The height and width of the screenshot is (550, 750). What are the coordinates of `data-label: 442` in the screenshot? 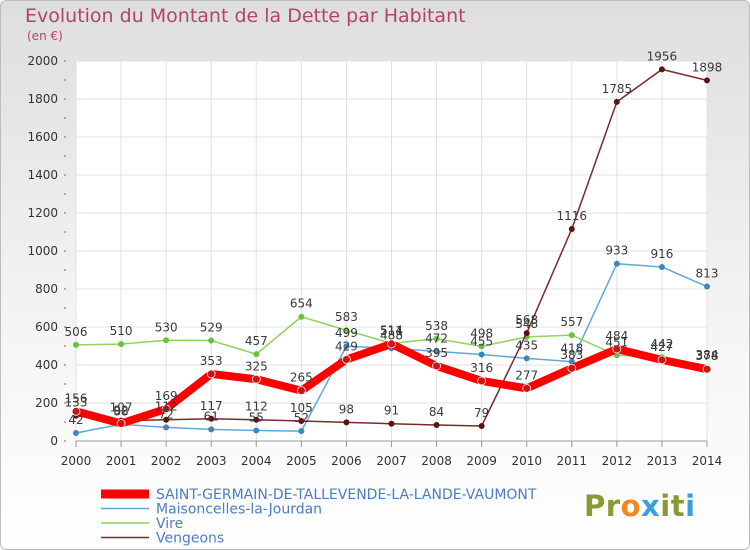 It's located at (661, 344).